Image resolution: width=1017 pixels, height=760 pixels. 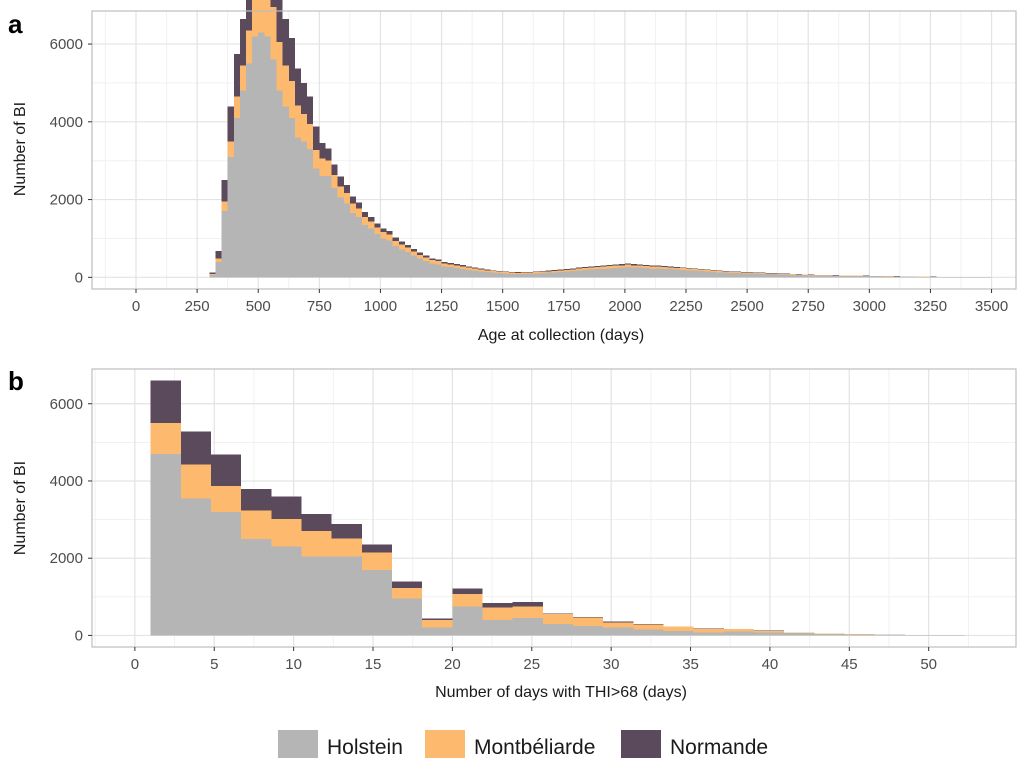 I want to click on y-tick-label: 0, so click(x=79, y=277).